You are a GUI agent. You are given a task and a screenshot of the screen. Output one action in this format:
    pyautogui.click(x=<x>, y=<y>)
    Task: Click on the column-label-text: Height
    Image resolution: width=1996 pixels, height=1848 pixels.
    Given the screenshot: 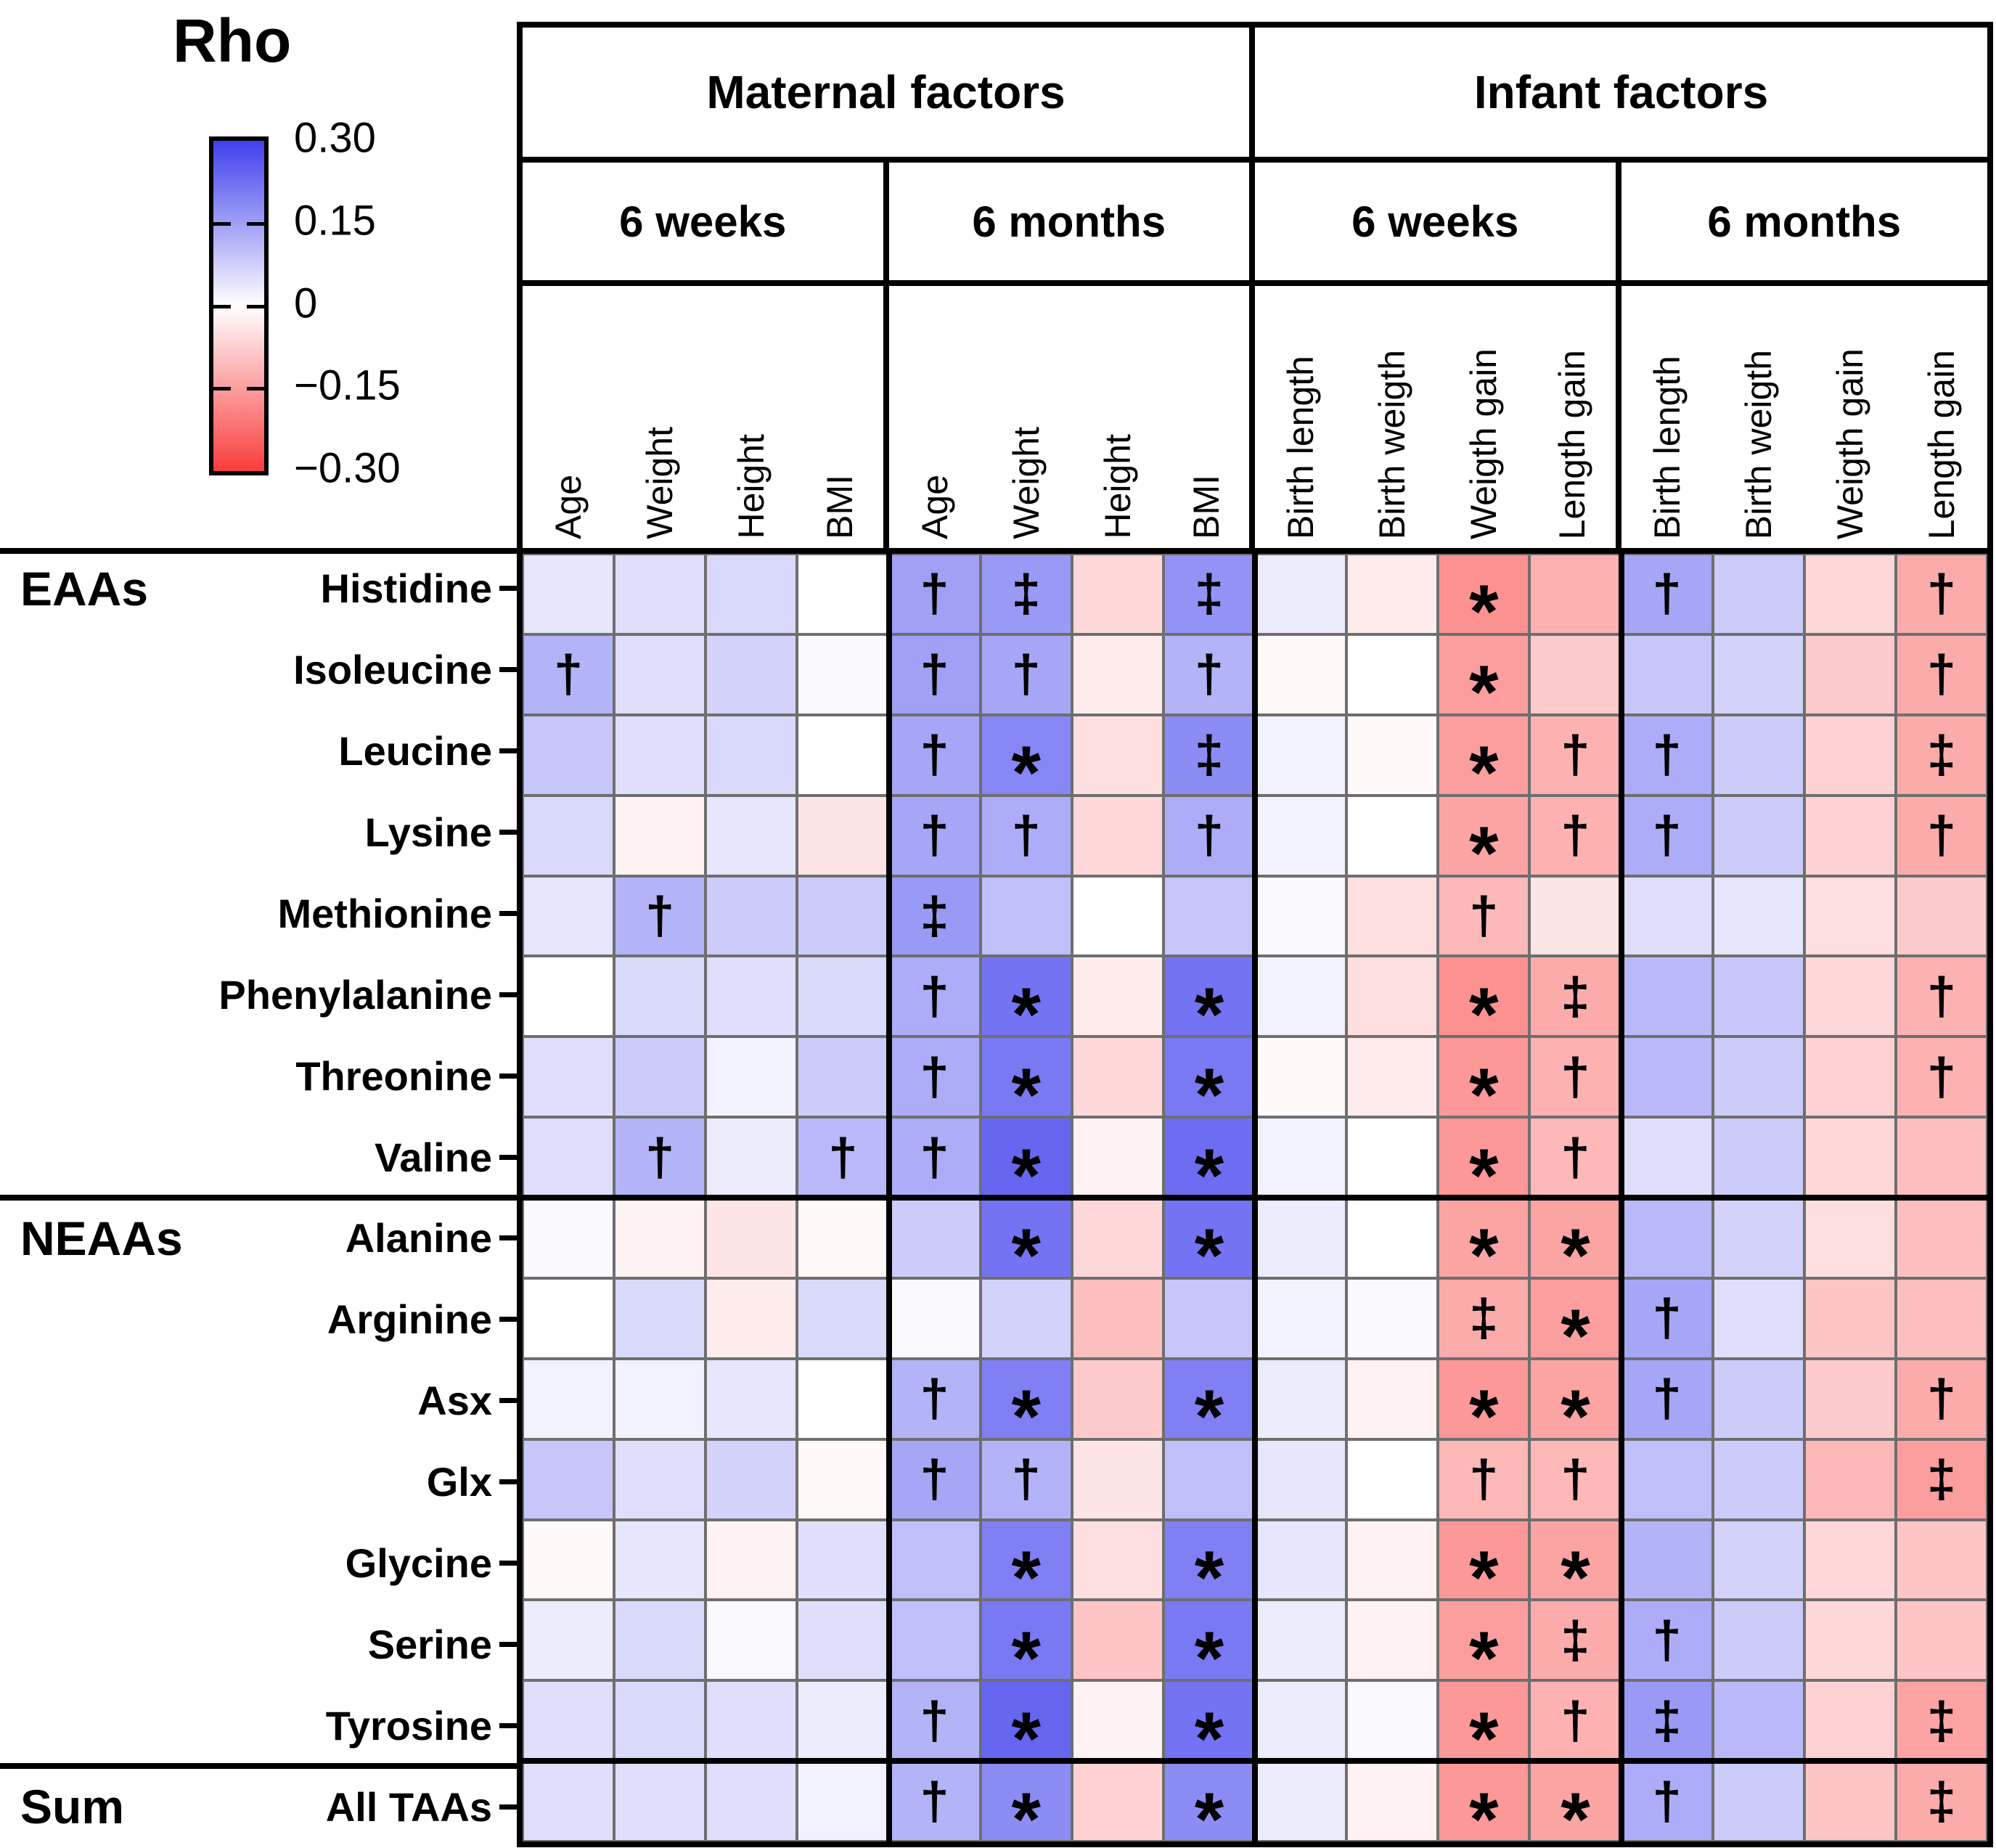 What is the action you would take?
    pyautogui.click(x=1117, y=486)
    